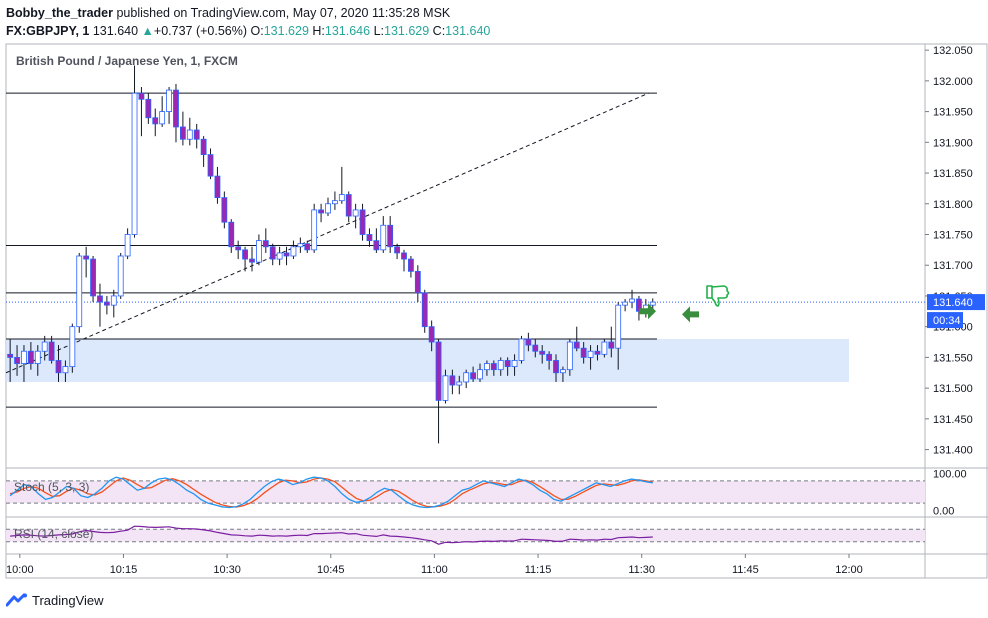  What do you see at coordinates (48, 31) in the screenshot?
I see `symbol-label: FX:GBPJPY, 1` at bounding box center [48, 31].